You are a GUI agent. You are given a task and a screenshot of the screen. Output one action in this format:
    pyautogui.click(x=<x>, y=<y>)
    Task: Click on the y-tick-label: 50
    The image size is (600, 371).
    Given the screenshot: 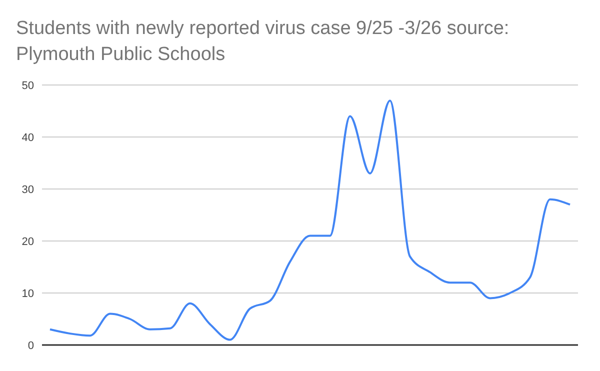 What is the action you would take?
    pyautogui.click(x=28, y=86)
    